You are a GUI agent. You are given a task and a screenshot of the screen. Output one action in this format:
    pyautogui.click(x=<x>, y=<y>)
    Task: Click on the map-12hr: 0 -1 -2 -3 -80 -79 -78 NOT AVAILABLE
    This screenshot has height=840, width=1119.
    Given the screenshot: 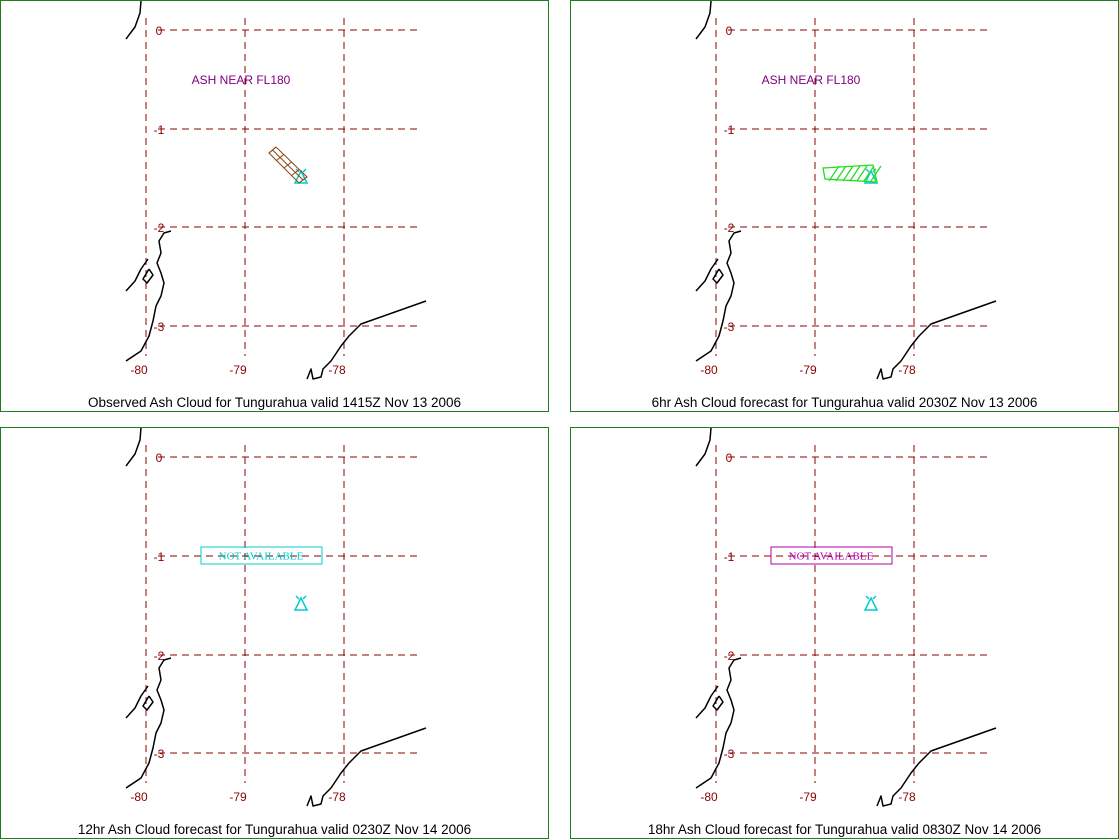 What is the action you would take?
    pyautogui.click(x=276, y=617)
    